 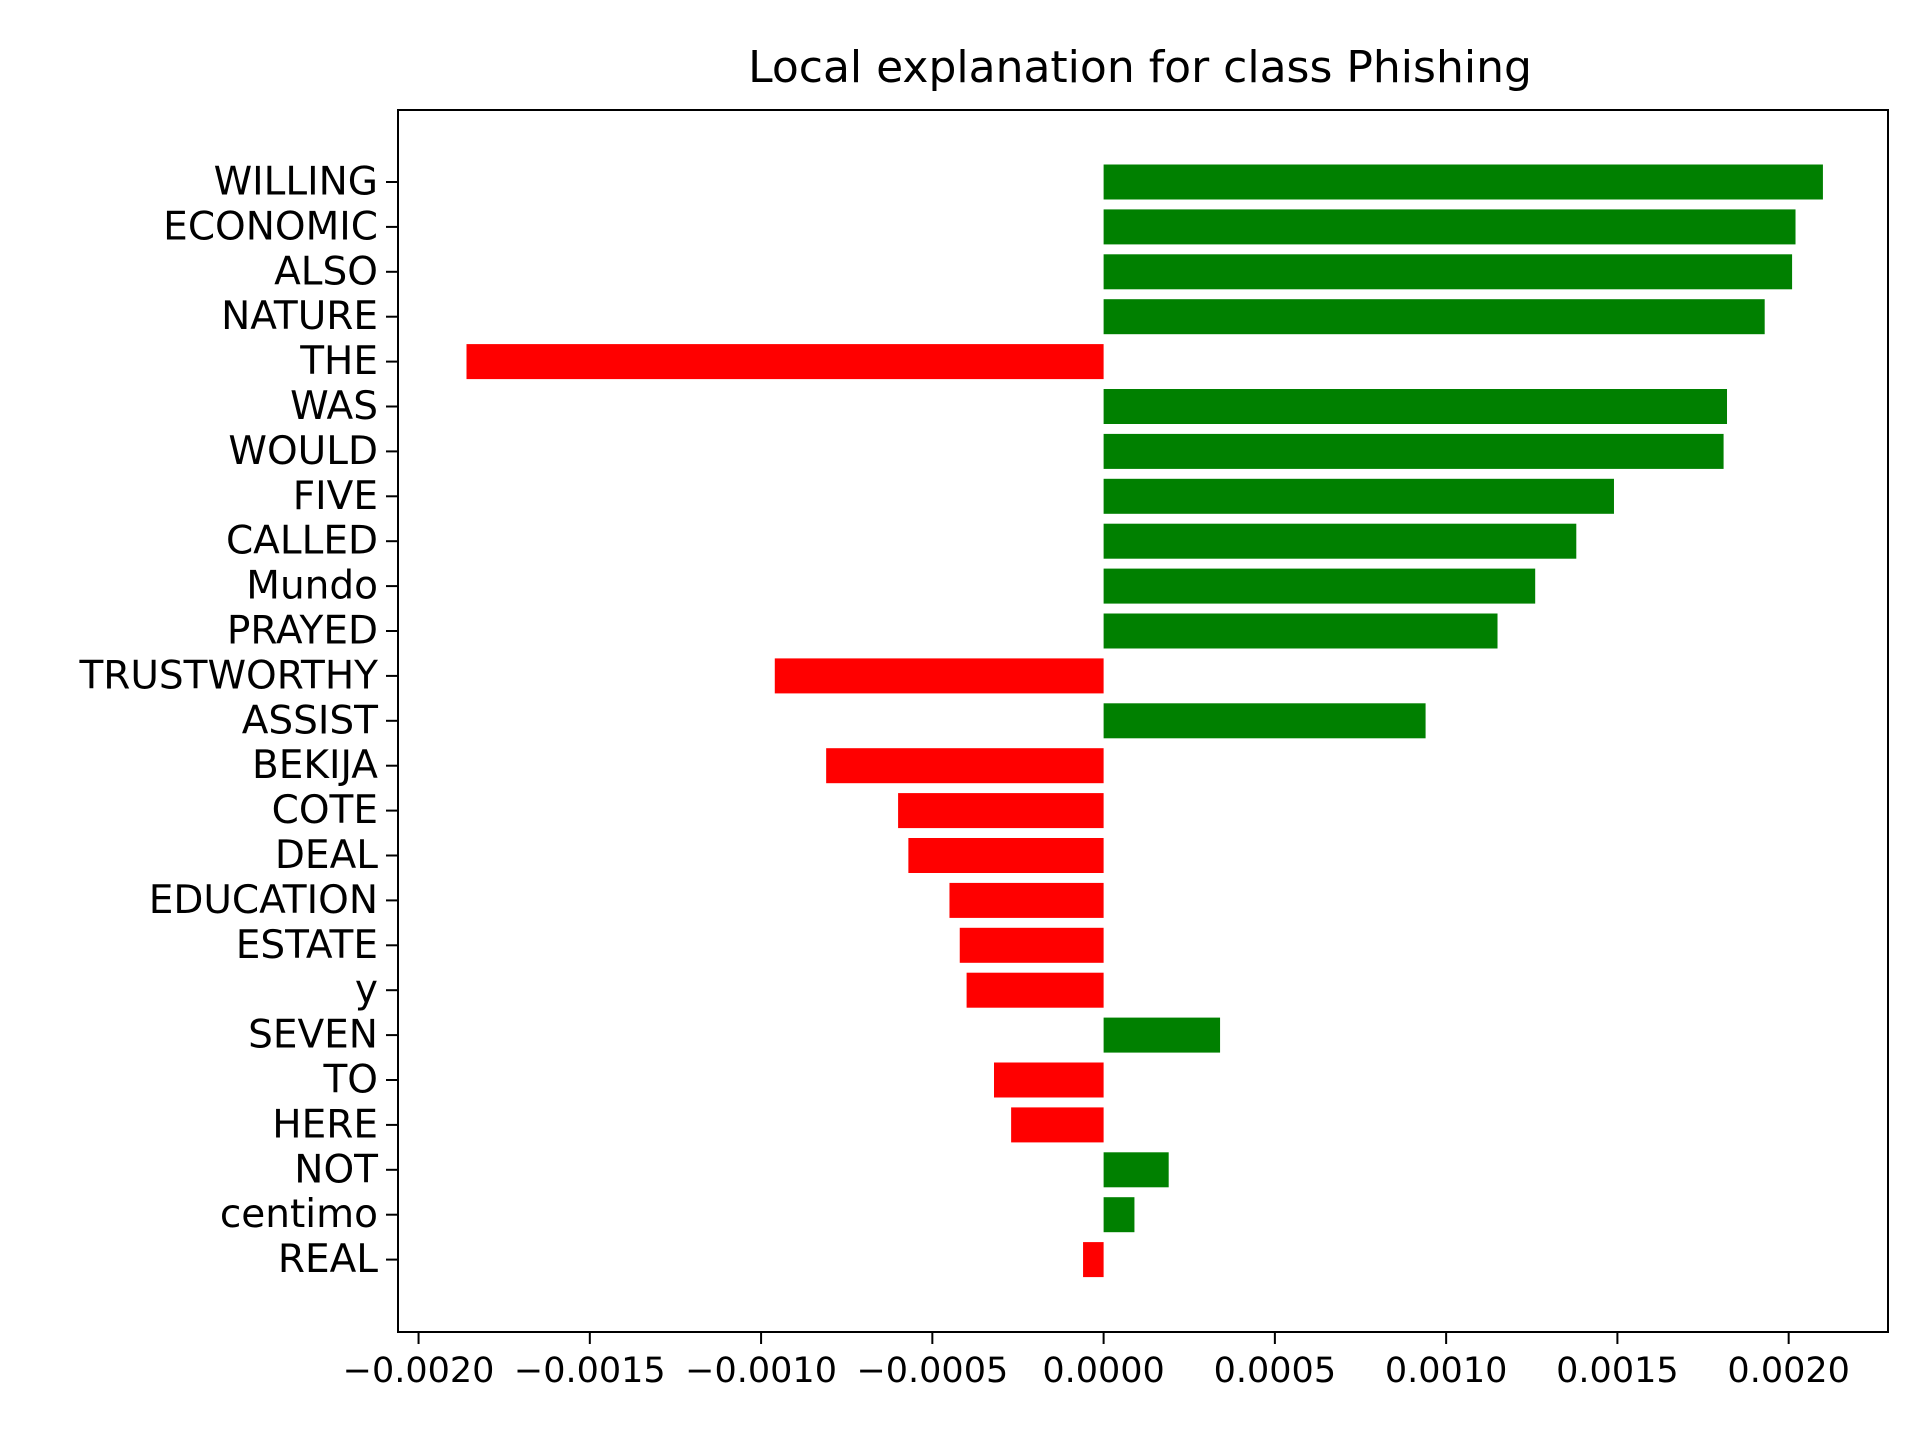 I want to click on bar-WILLING, so click(x=1463, y=182).